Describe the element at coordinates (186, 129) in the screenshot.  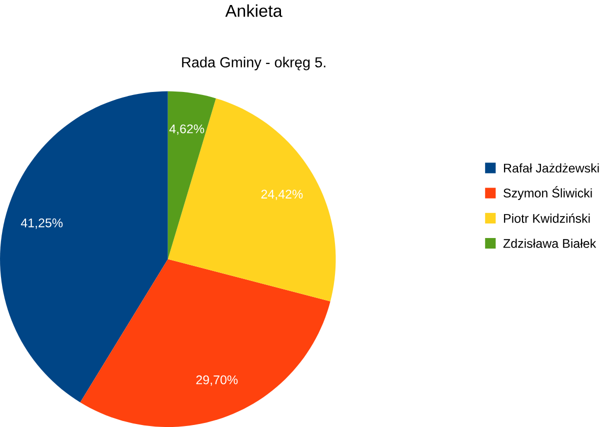
I see `data-label: 4,62%` at that location.